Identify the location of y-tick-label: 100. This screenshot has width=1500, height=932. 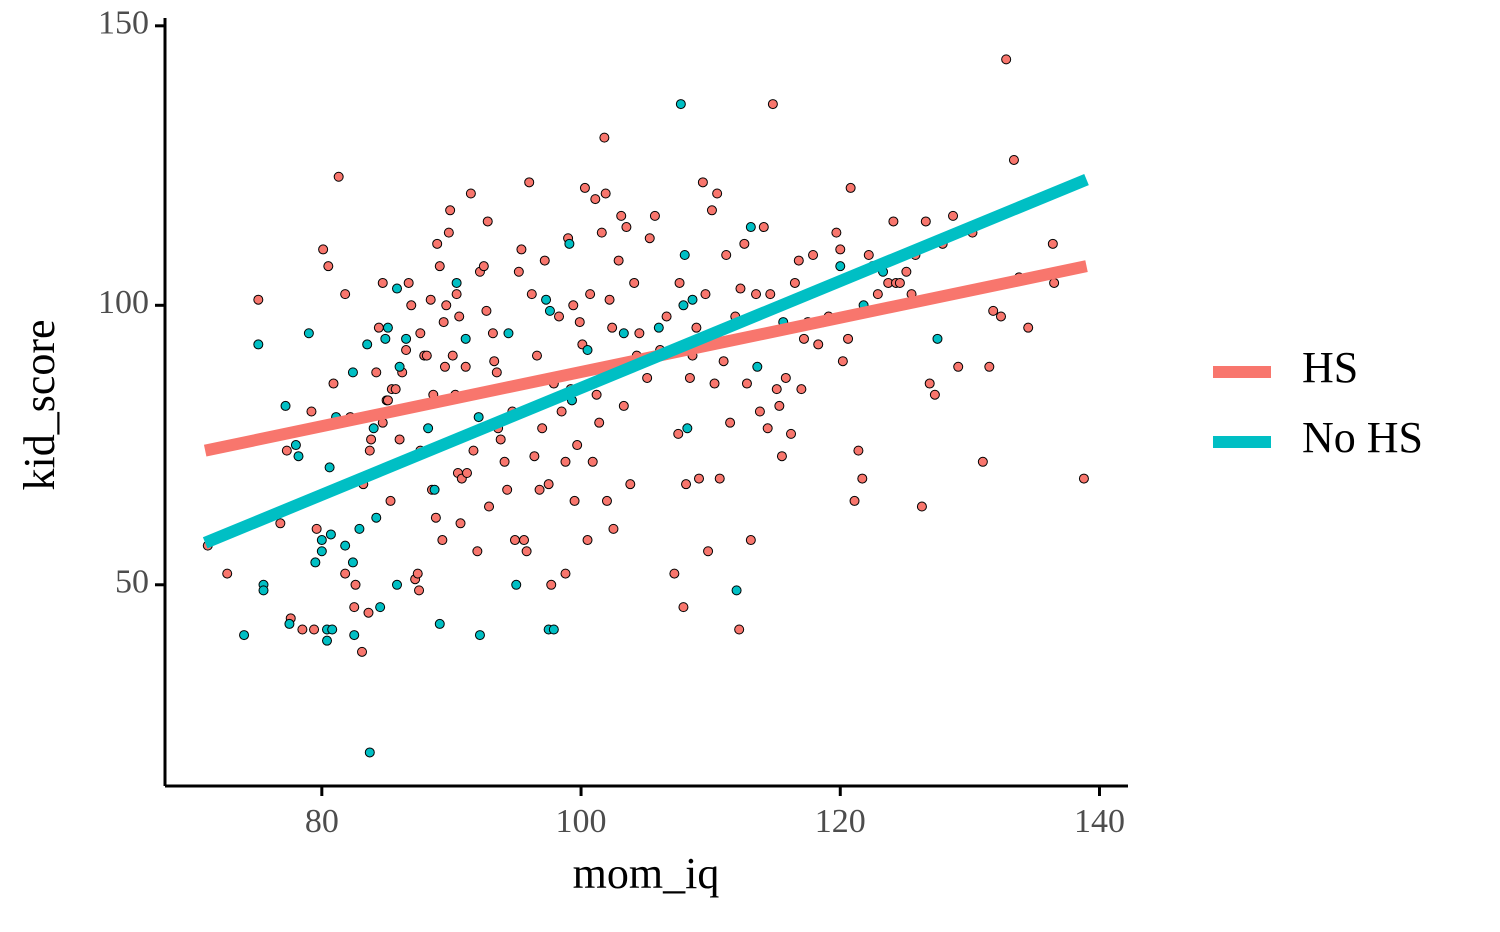
(123, 302).